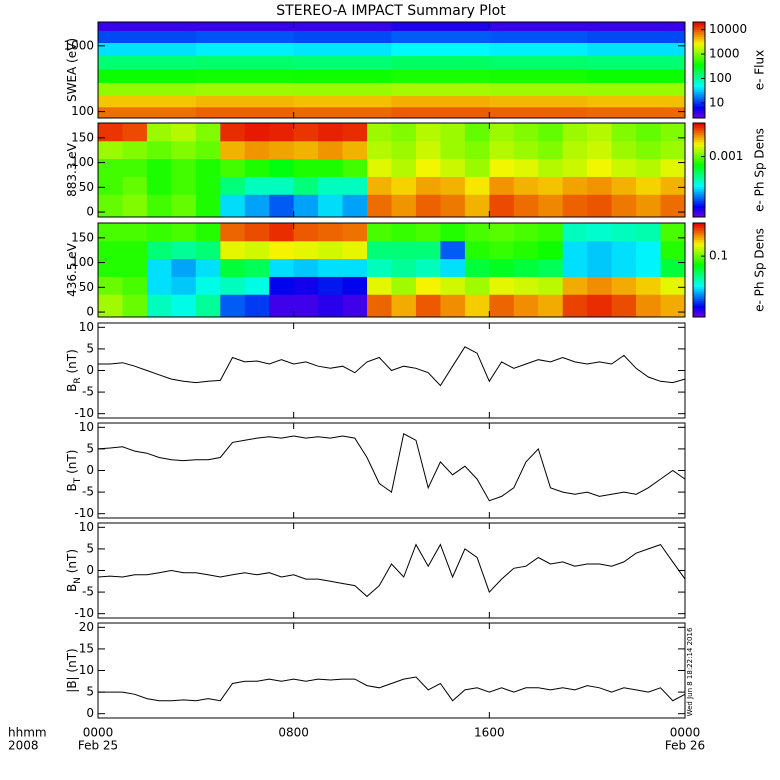  I want to click on y-tick-label: 100, so click(82, 162).